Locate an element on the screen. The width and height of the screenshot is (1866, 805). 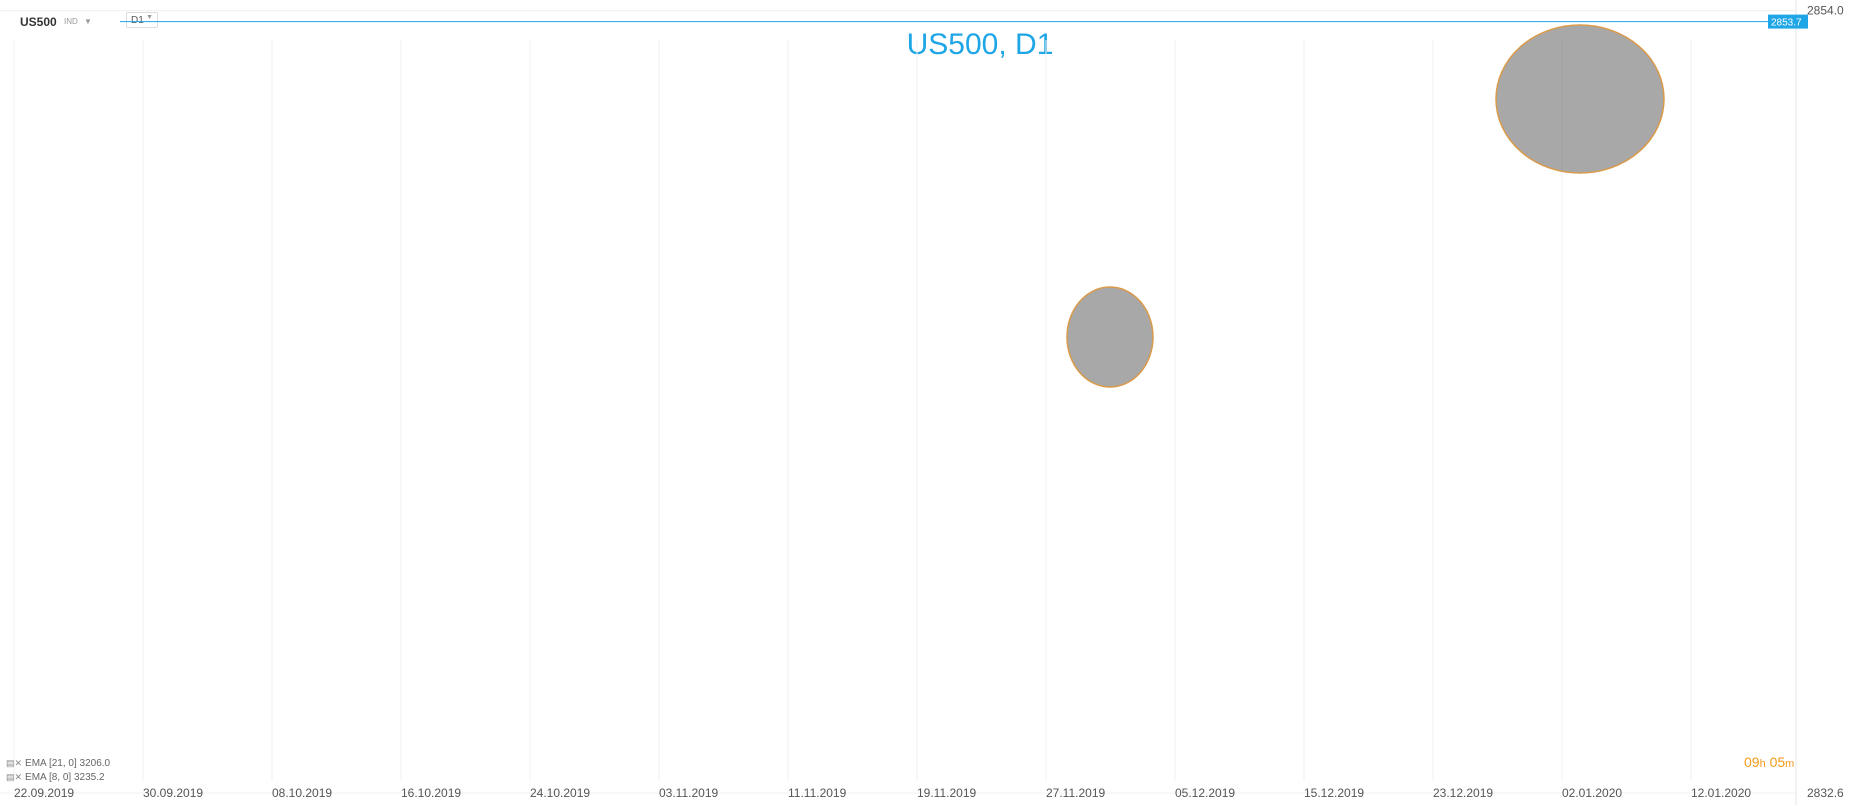
level-price-label: 2853.7 is located at coordinates (1786, 23).